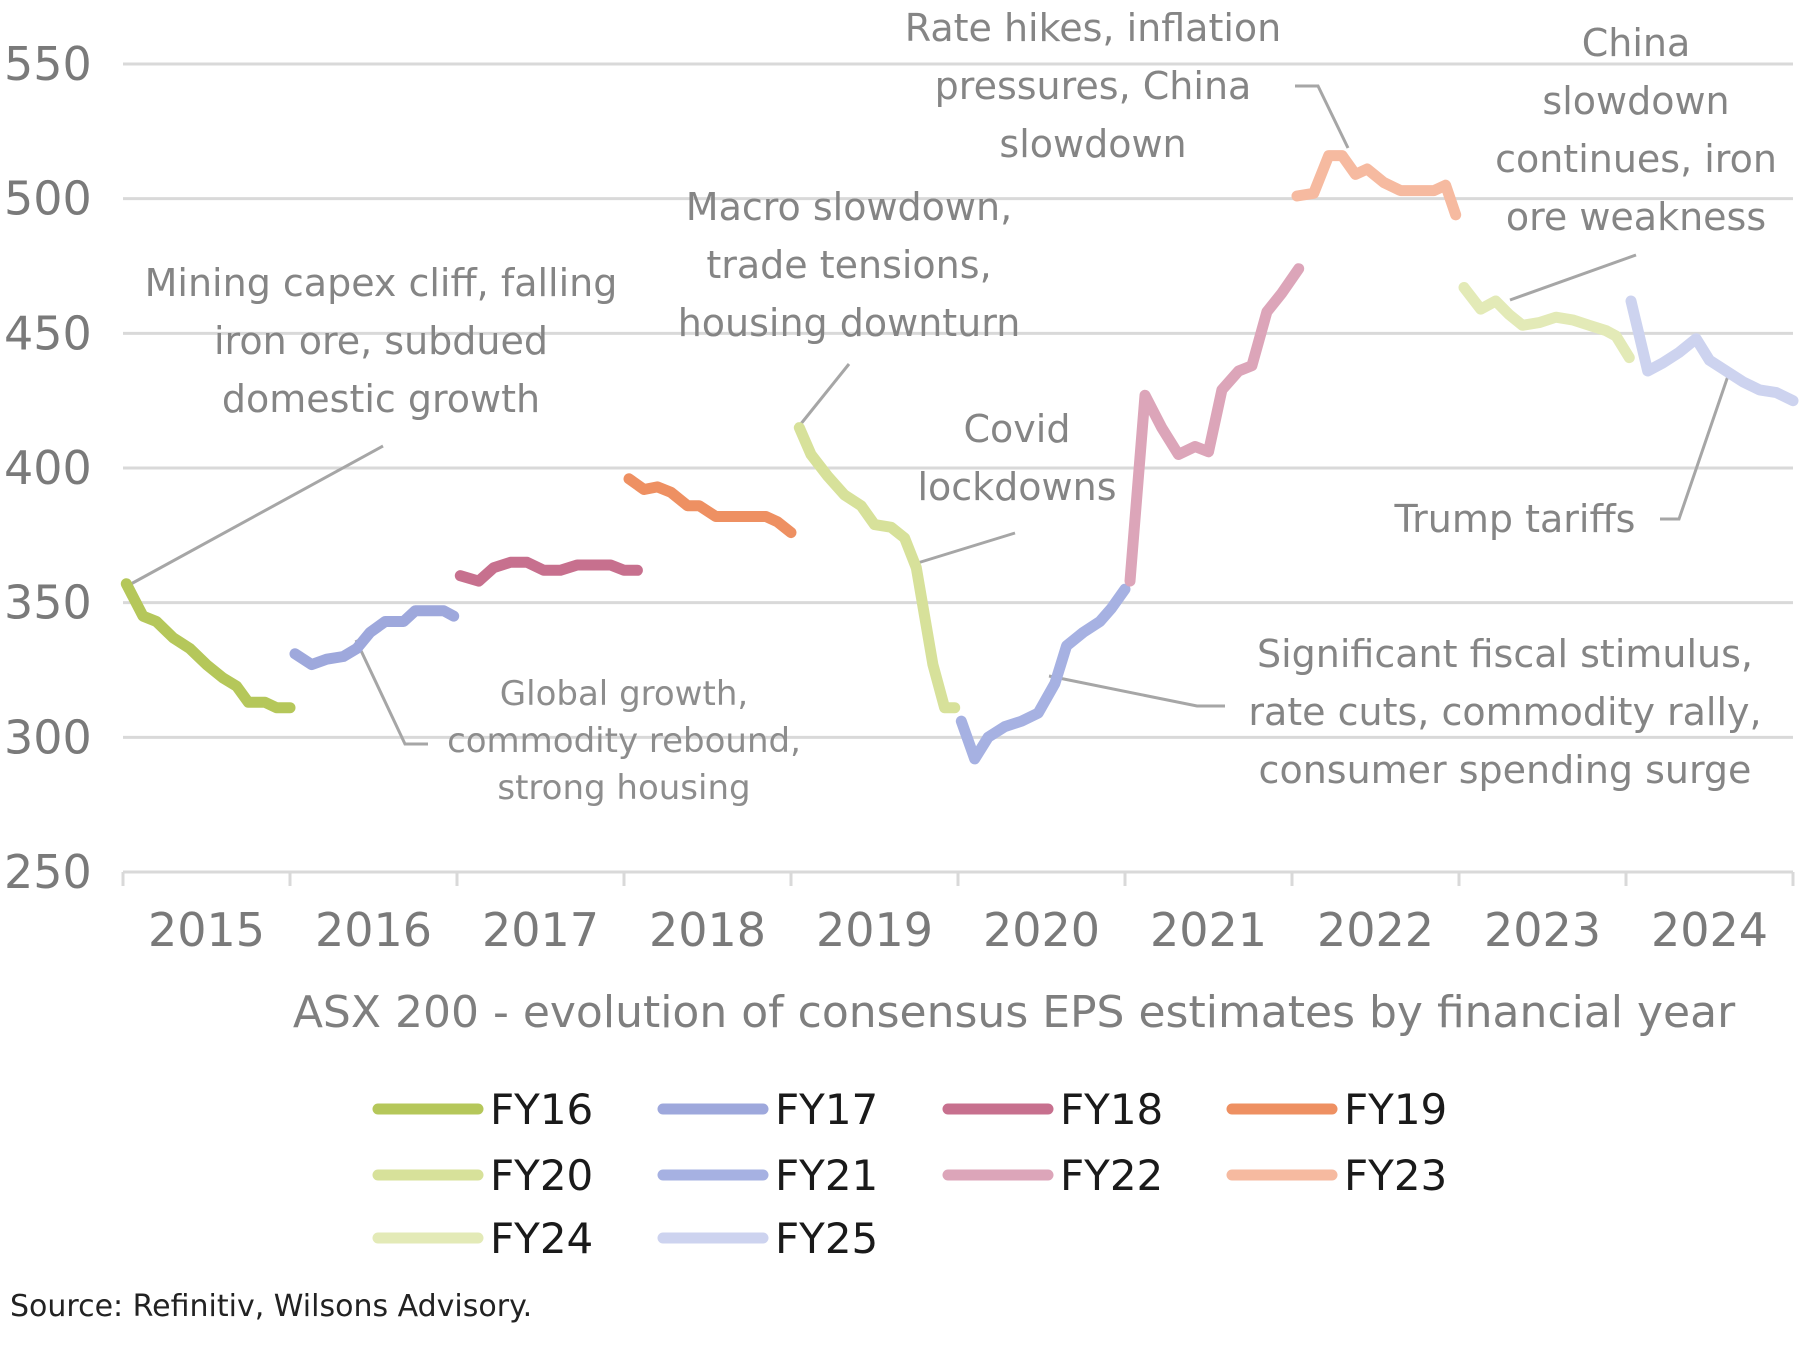  I want to click on y-tick-label: 450, so click(48, 333).